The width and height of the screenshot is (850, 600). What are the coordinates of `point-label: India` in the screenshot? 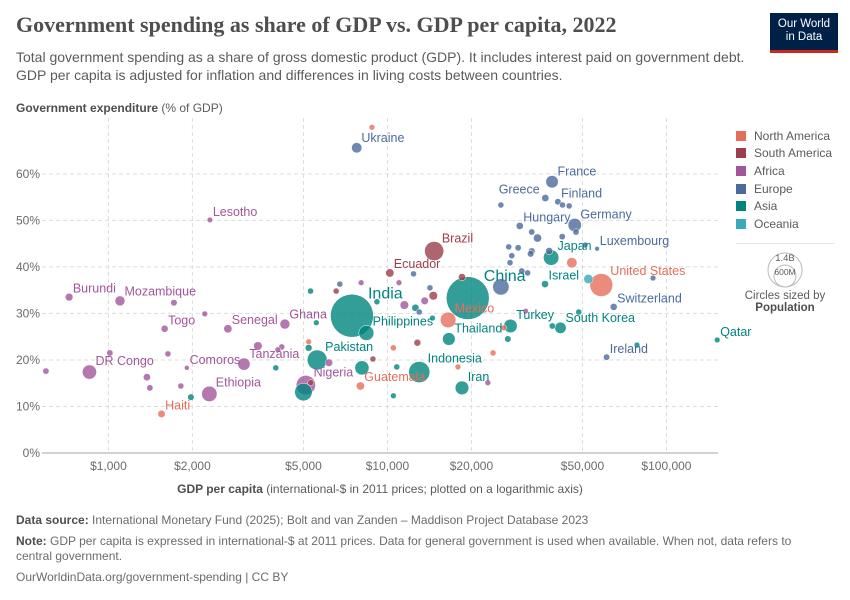 It's located at (385, 294).